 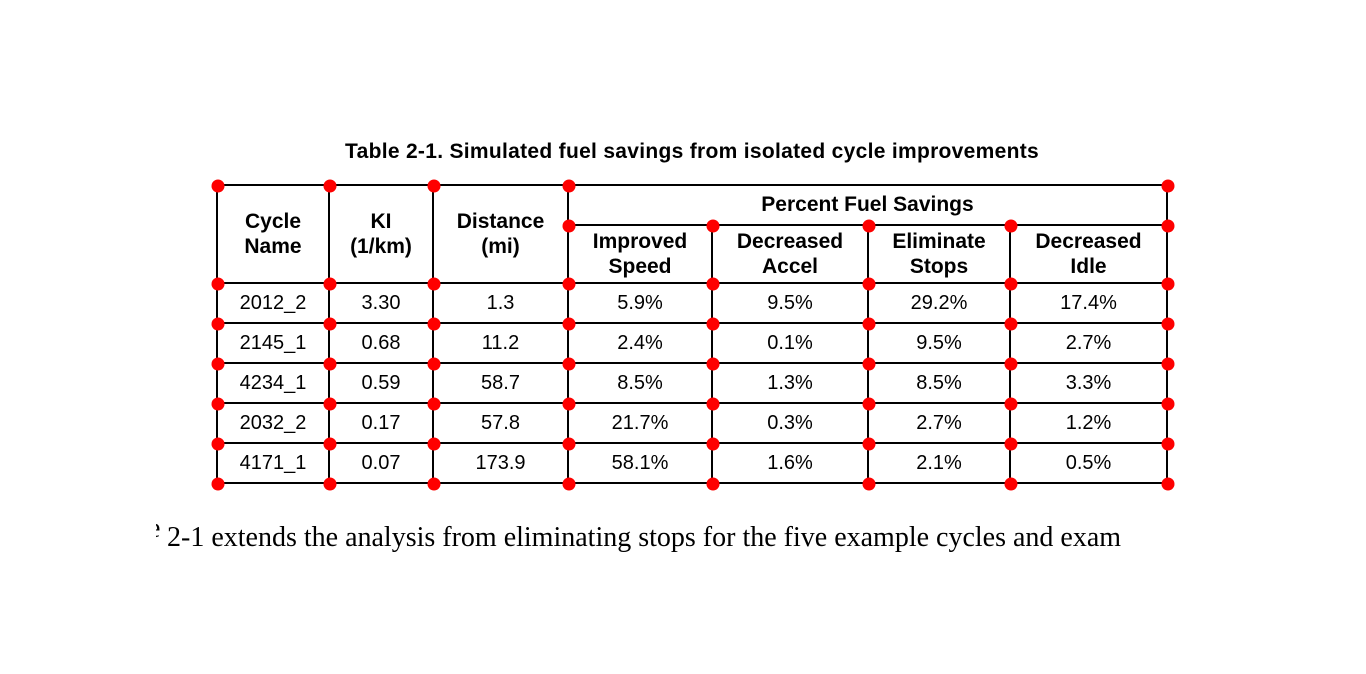 I want to click on col-header-ki: KI (1/km), so click(x=381, y=234).